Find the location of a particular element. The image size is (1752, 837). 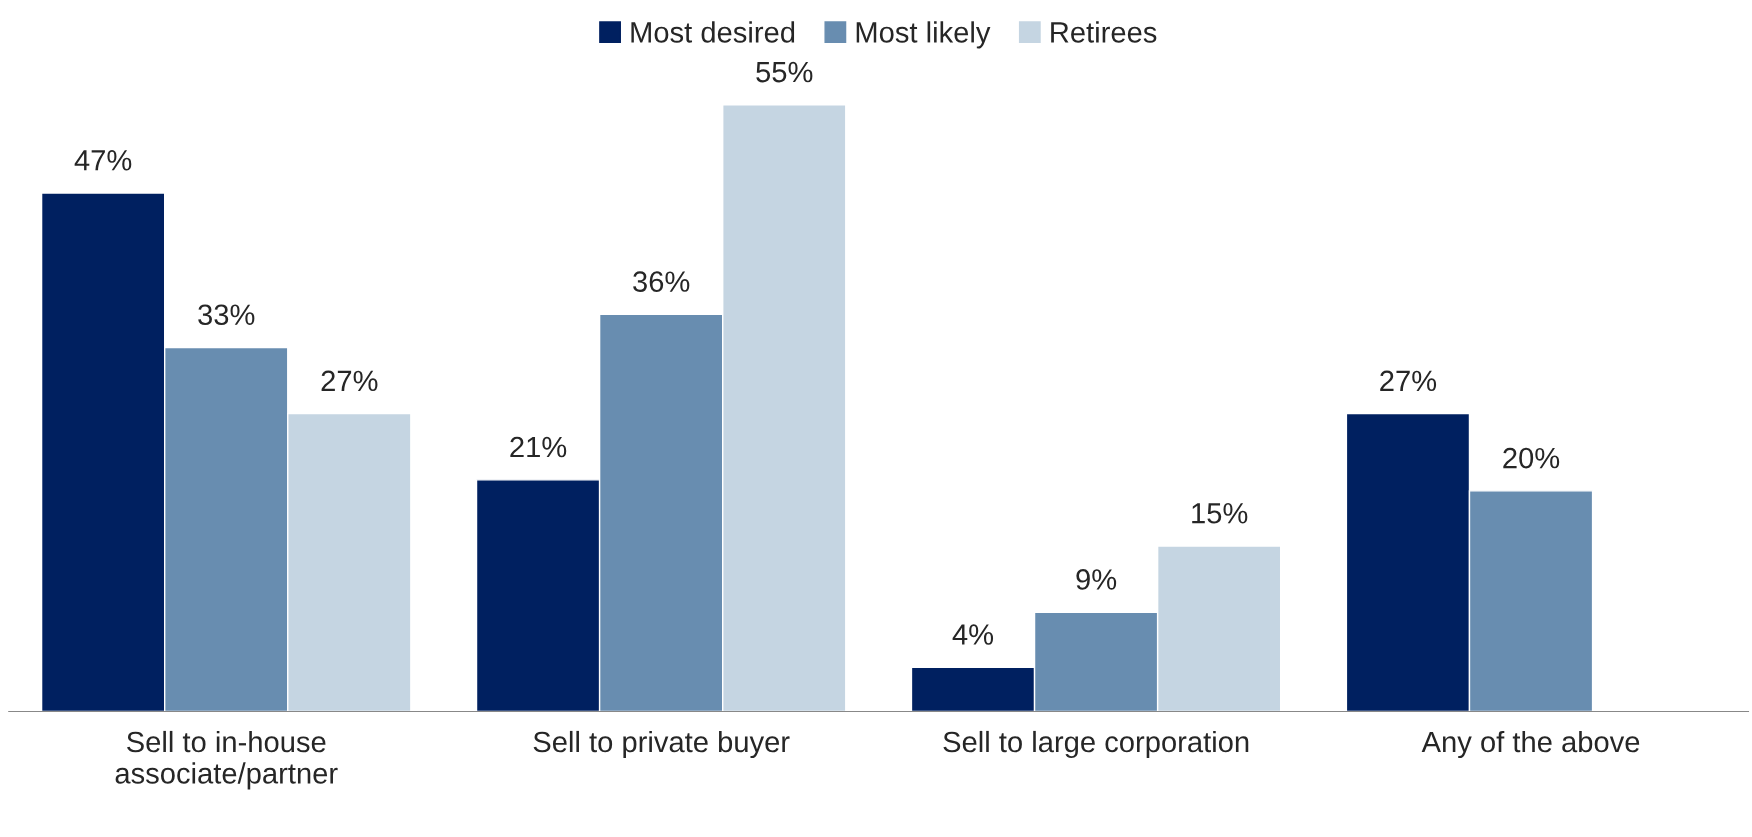

data-label: 21% is located at coordinates (538, 447).